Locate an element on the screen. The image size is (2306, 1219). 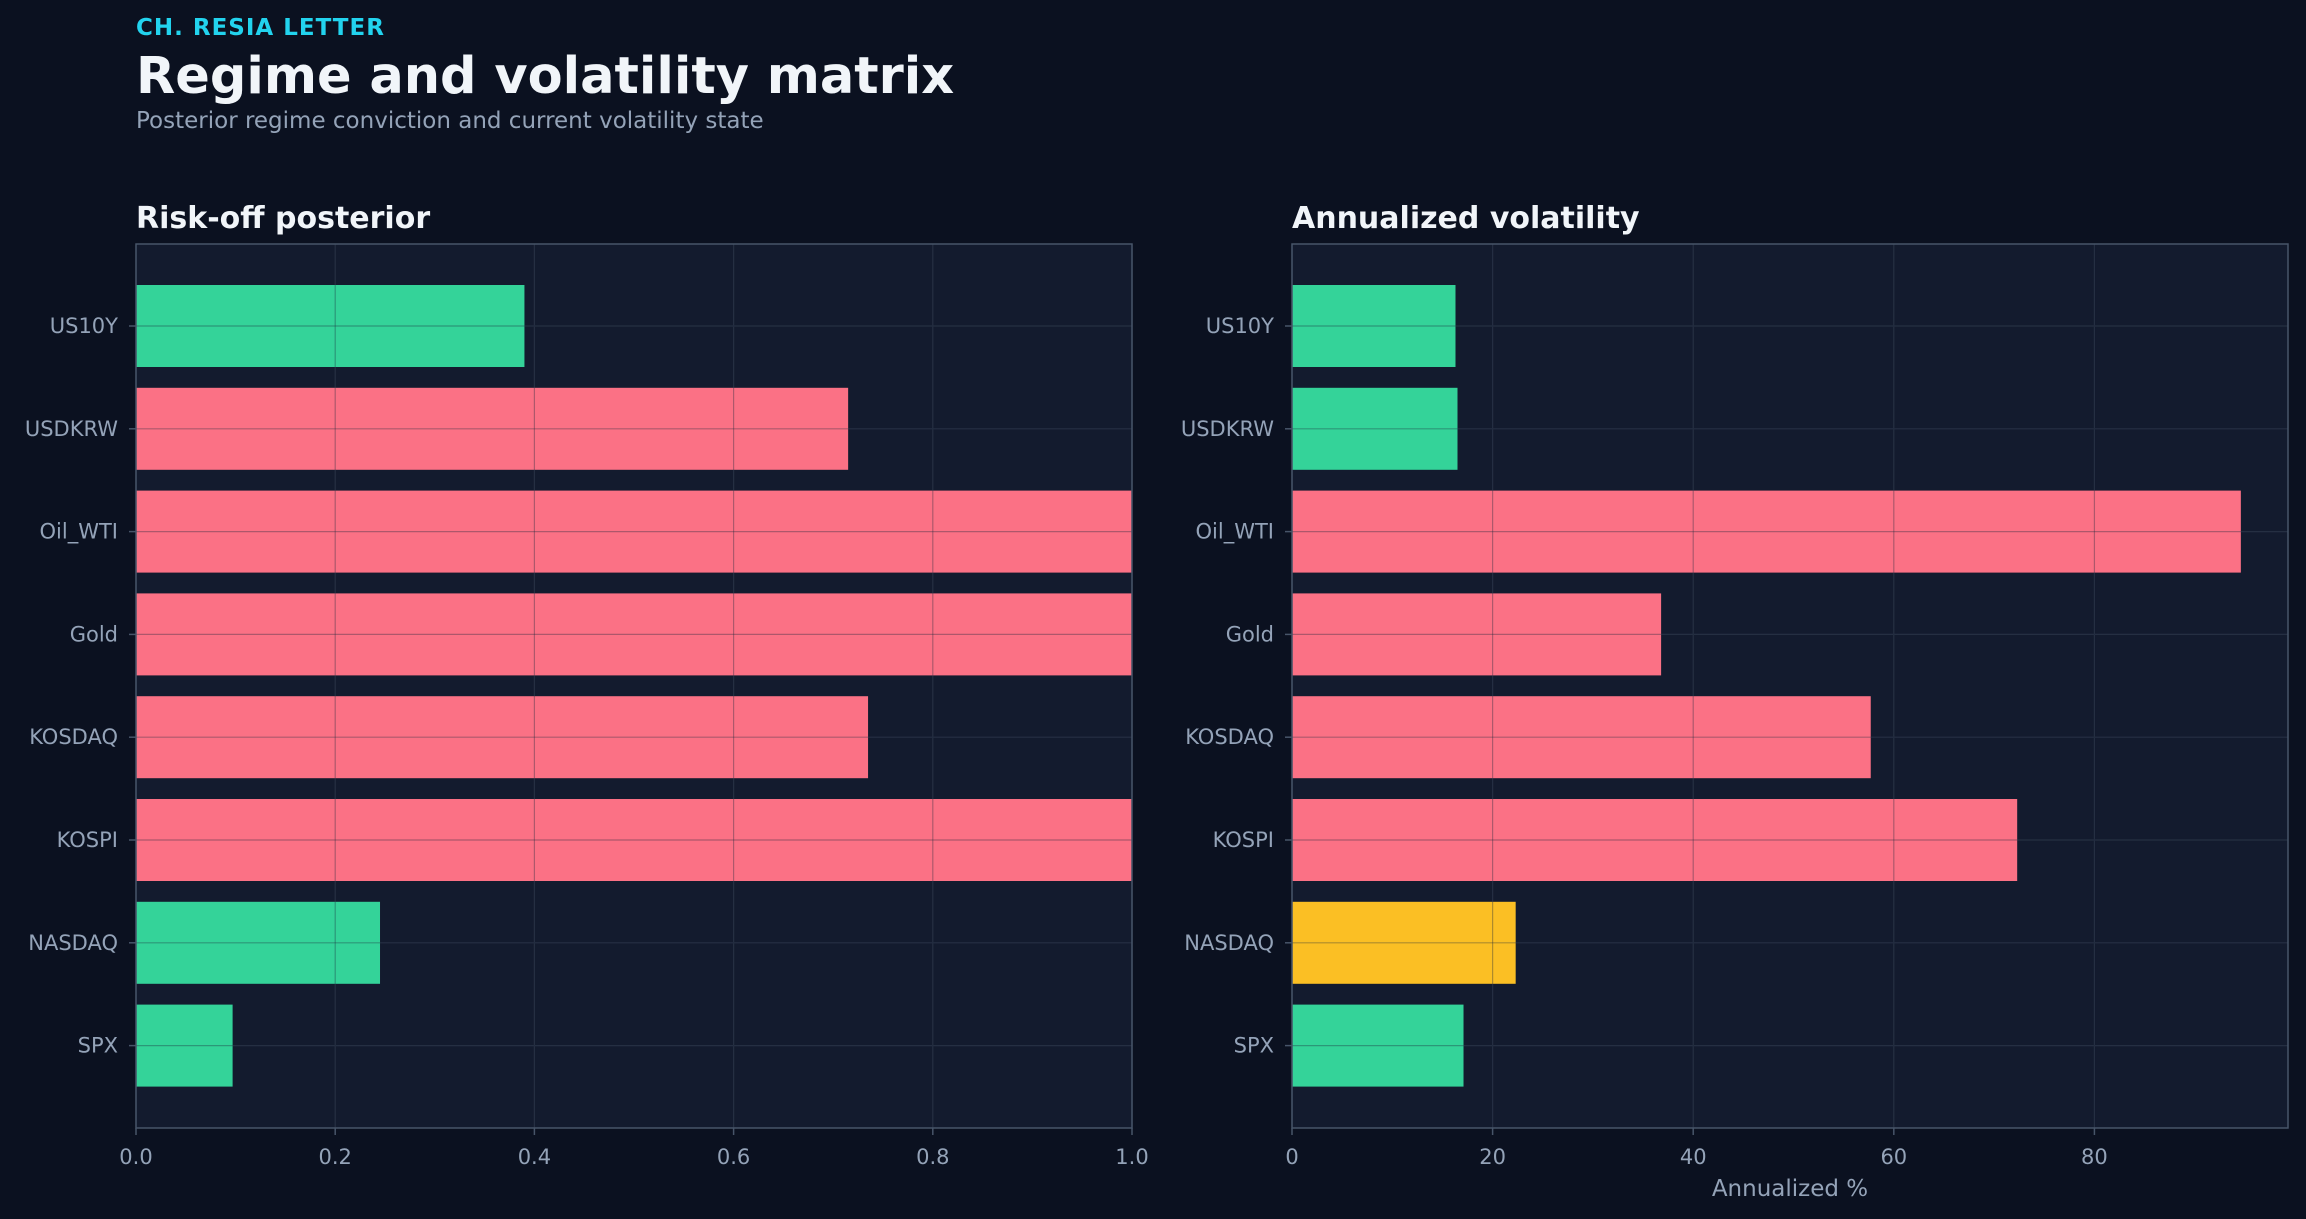
x-tick-label: 0.2 is located at coordinates (334, 1157).